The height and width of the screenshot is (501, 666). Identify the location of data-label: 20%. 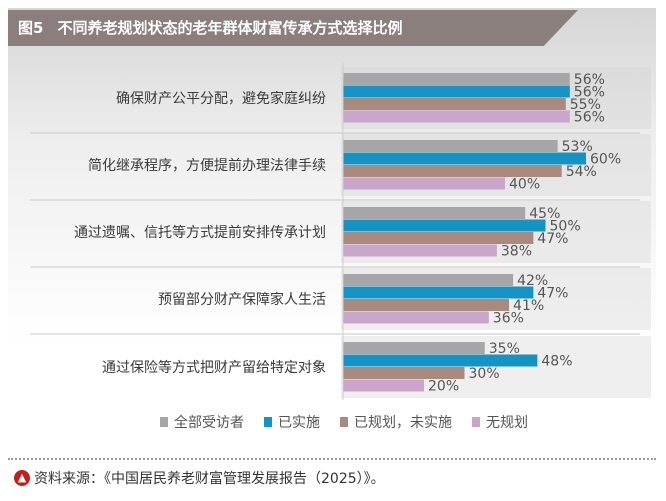
(443, 387).